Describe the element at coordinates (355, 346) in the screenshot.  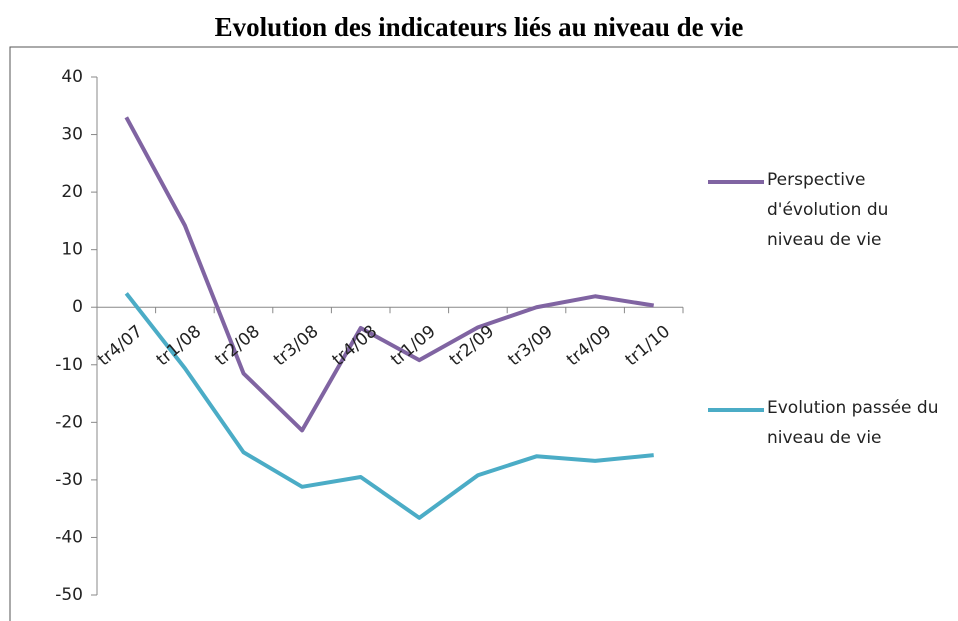
I see `x-tick-label: tr4/08` at that location.